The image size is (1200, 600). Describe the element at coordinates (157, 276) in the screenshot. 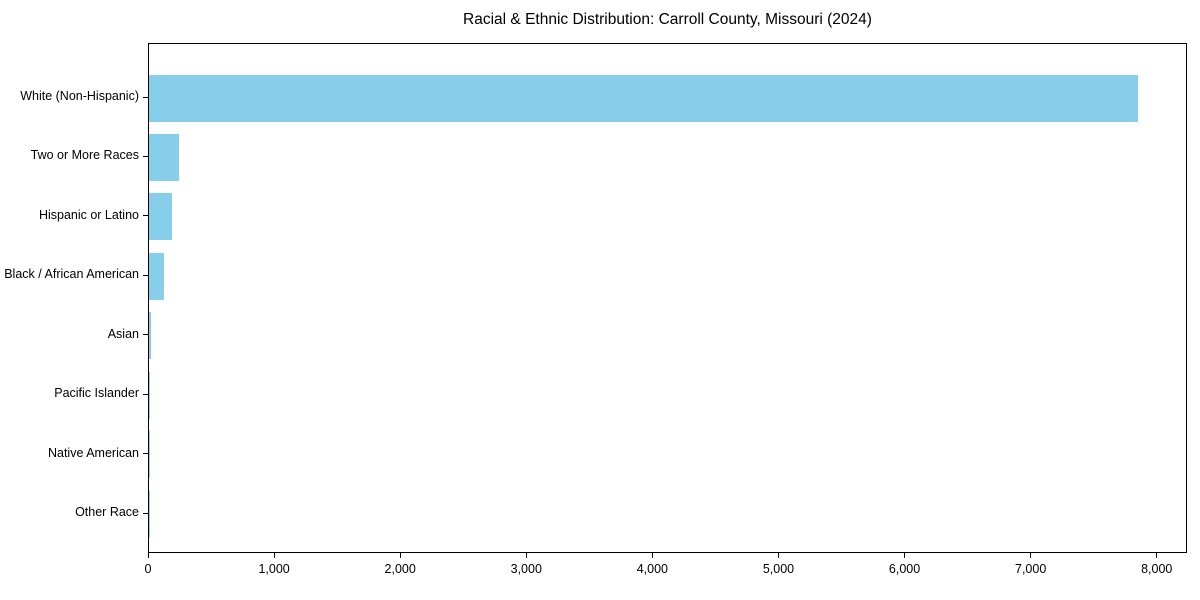

I see `bar-black-african-american` at that location.